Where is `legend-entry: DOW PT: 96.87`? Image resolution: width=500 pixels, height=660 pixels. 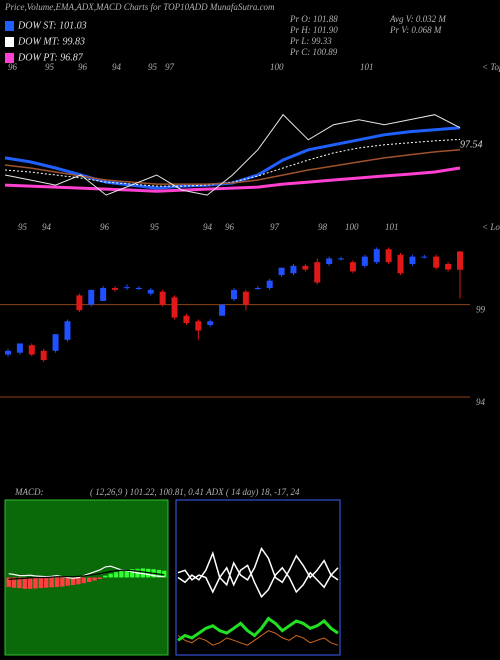 legend-entry: DOW PT: 96.87 is located at coordinates (50, 57).